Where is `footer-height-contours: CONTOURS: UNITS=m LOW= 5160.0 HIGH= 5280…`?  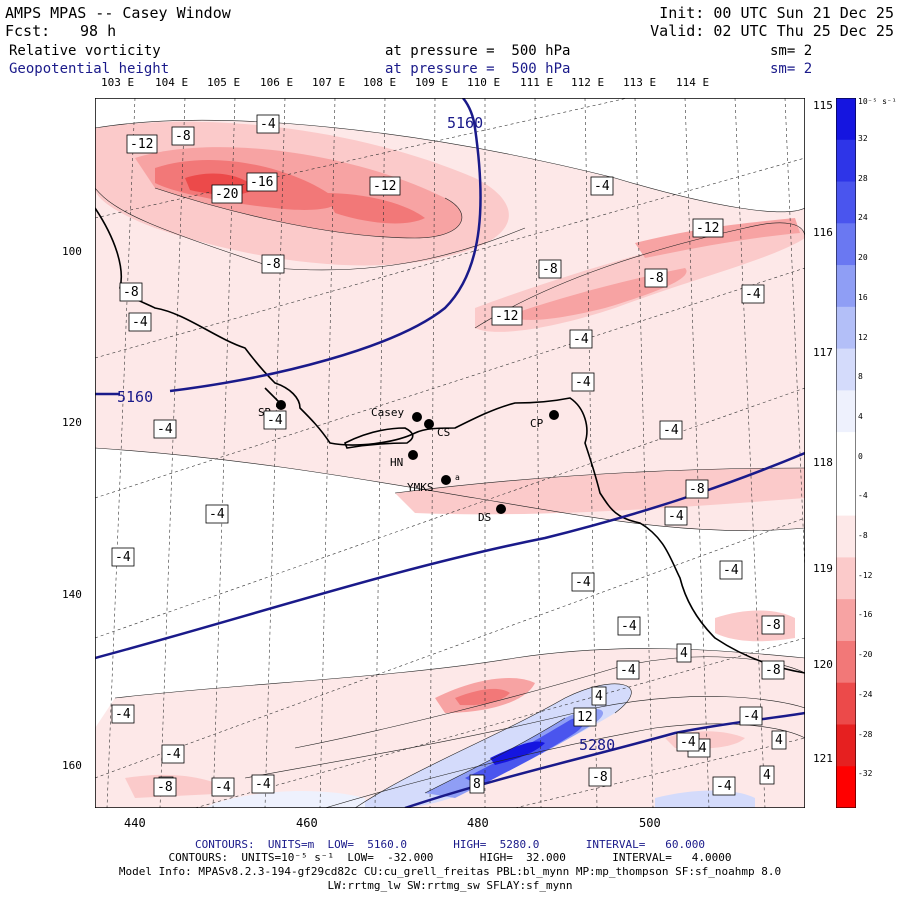 footer-height-contours: CONTOURS: UNITS=m LOW= 5160.0 HIGH= 5280… is located at coordinates (450, 844).